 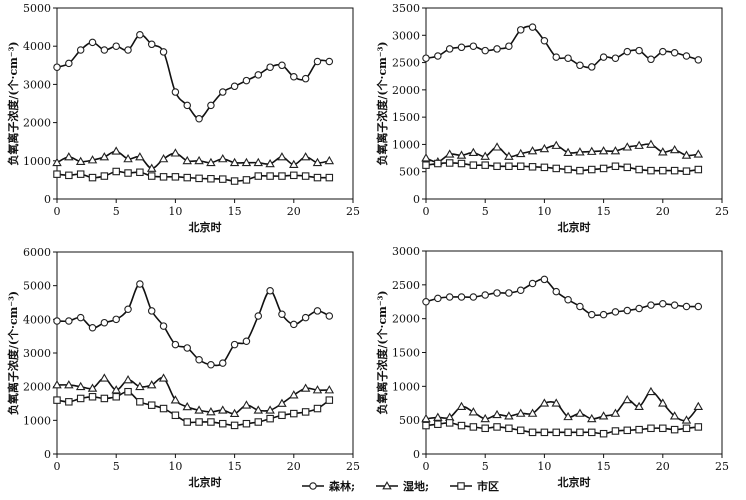 I want to click on y-tick-label: 2000, so click(x=406, y=319).